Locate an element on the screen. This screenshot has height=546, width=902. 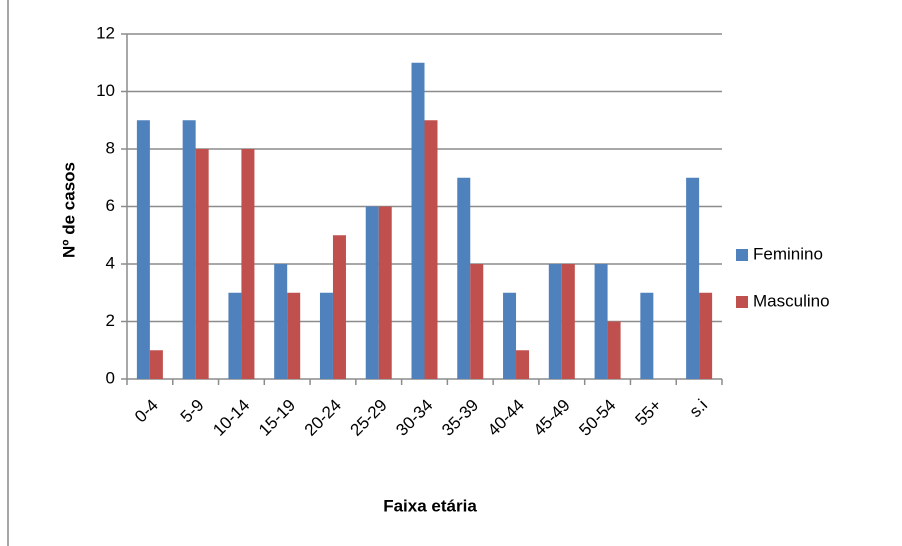
y-tick-label: 4 is located at coordinates (110, 262).